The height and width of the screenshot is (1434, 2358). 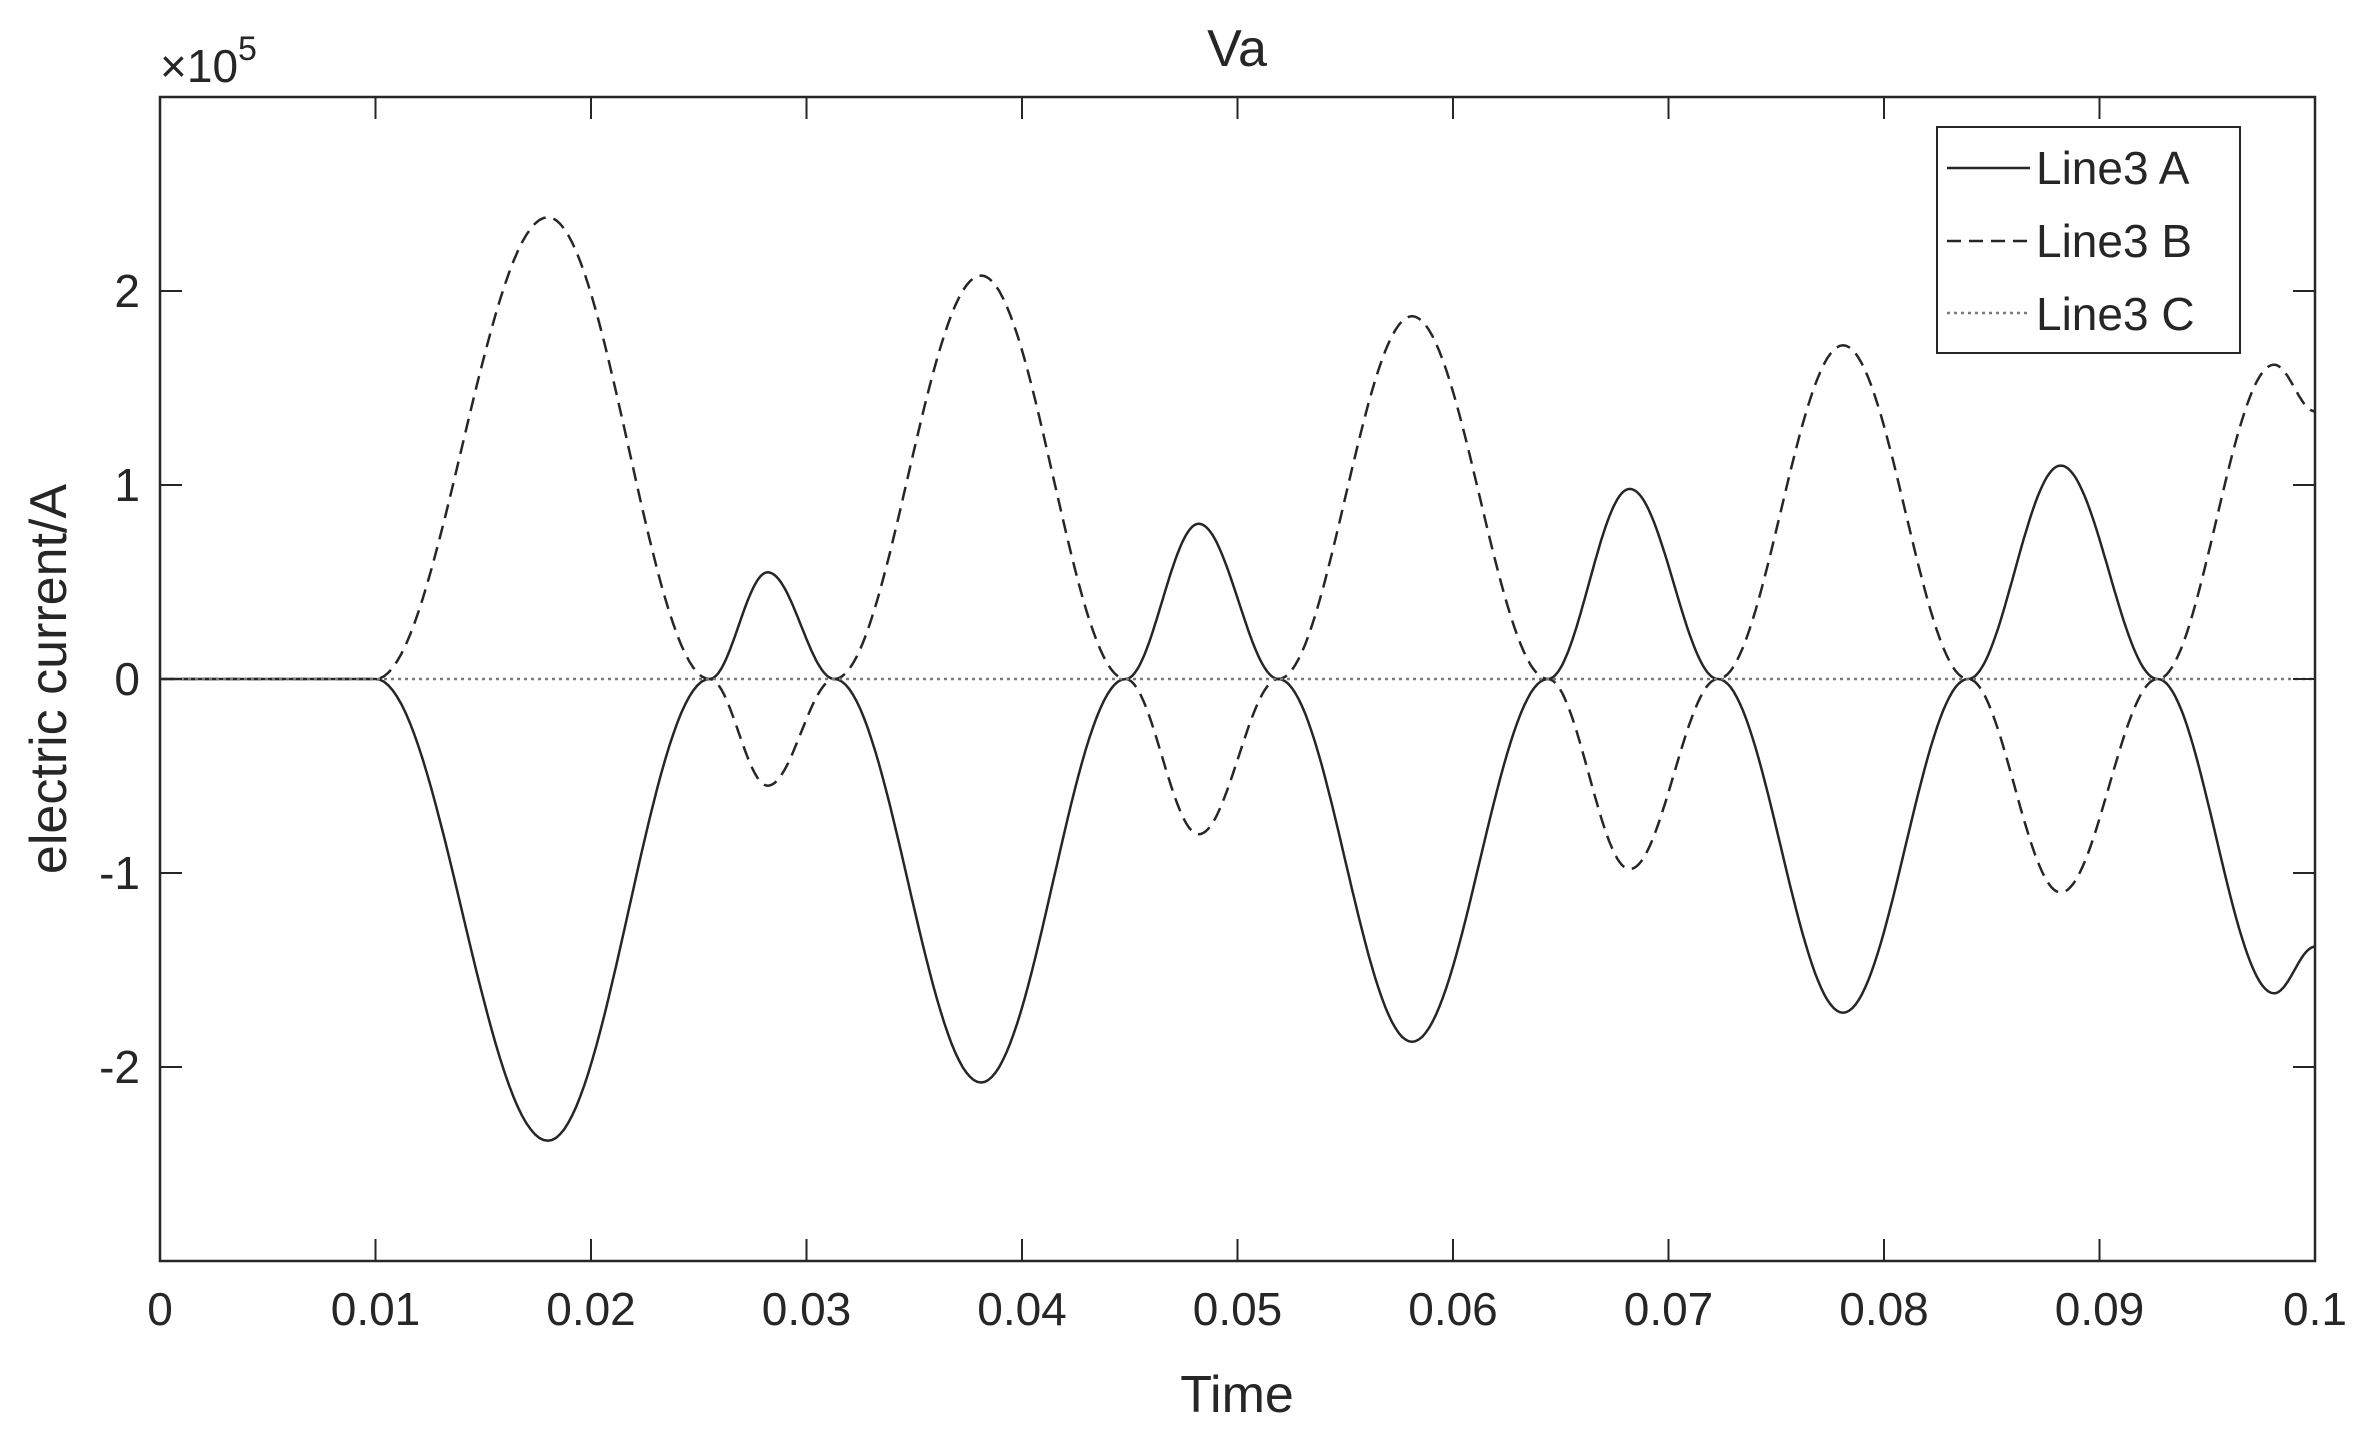 What do you see at coordinates (160, 1309) in the screenshot?
I see `x-tick-label: 0` at bounding box center [160, 1309].